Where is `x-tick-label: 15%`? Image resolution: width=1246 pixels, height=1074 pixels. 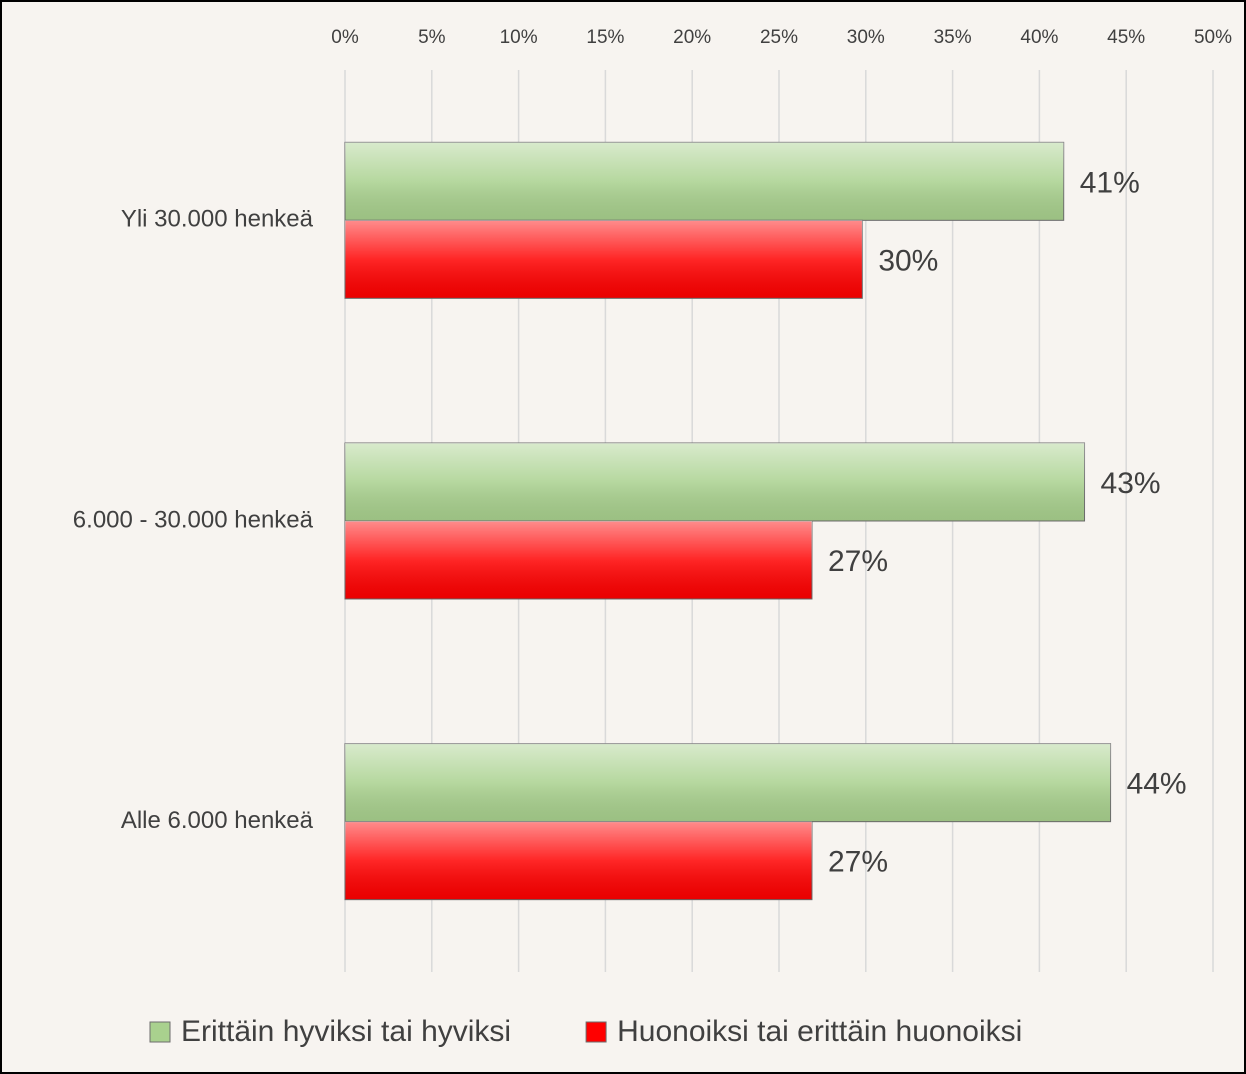 x-tick-label: 15% is located at coordinates (605, 37).